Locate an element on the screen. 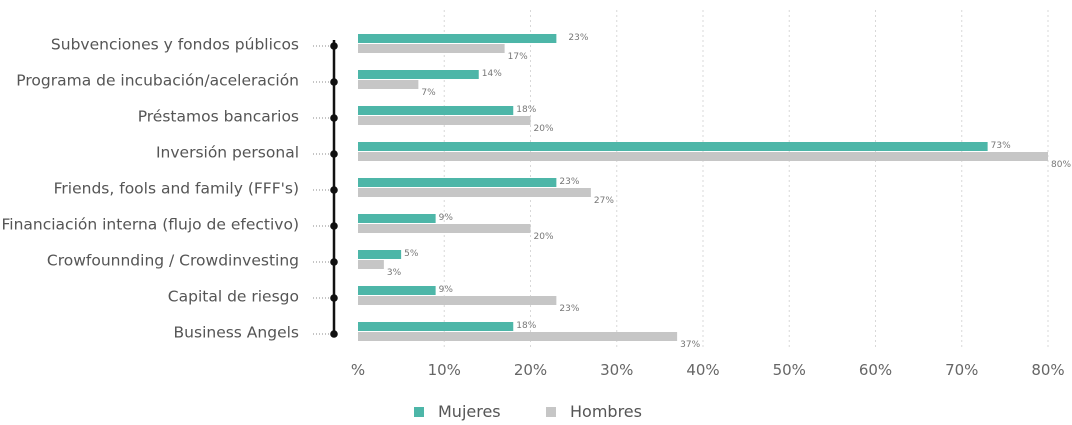 The height and width of the screenshot is (425, 1072). x-tick-label: 80% is located at coordinates (1047, 370).